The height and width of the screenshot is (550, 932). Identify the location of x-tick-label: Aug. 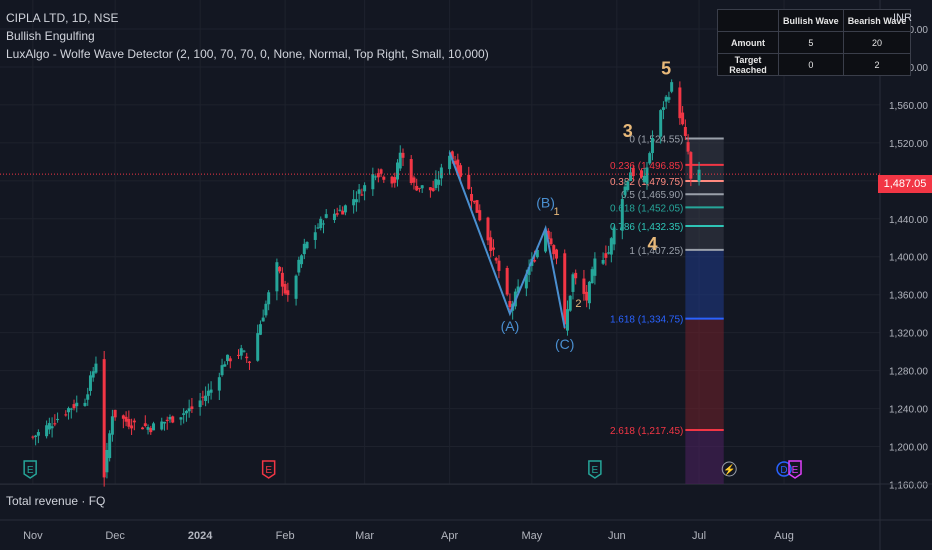
(784, 536).